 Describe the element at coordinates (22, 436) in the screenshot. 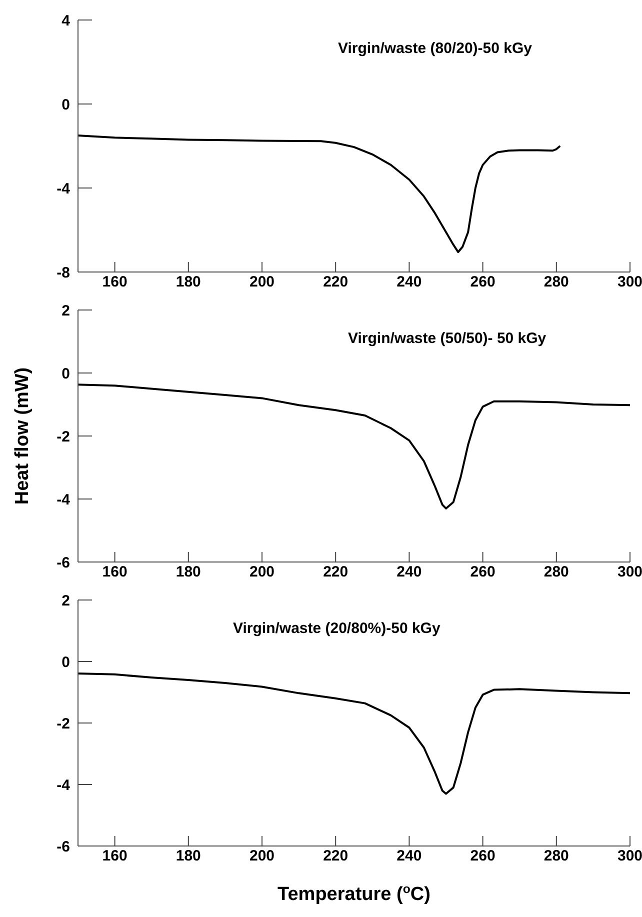

I see `y-axis-title: Heat flow (mW)` at that location.